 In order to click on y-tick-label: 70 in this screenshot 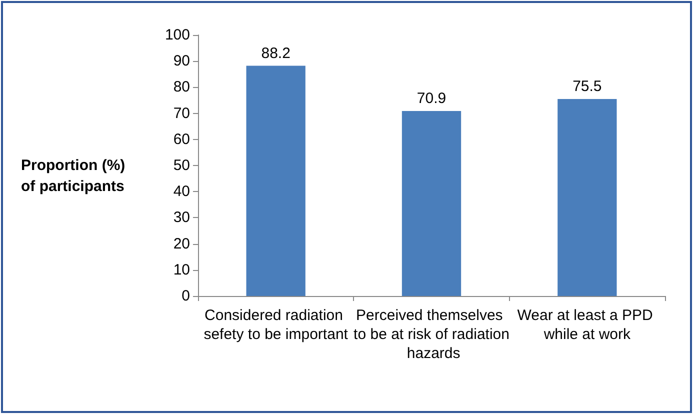, I will do `click(181, 113)`.